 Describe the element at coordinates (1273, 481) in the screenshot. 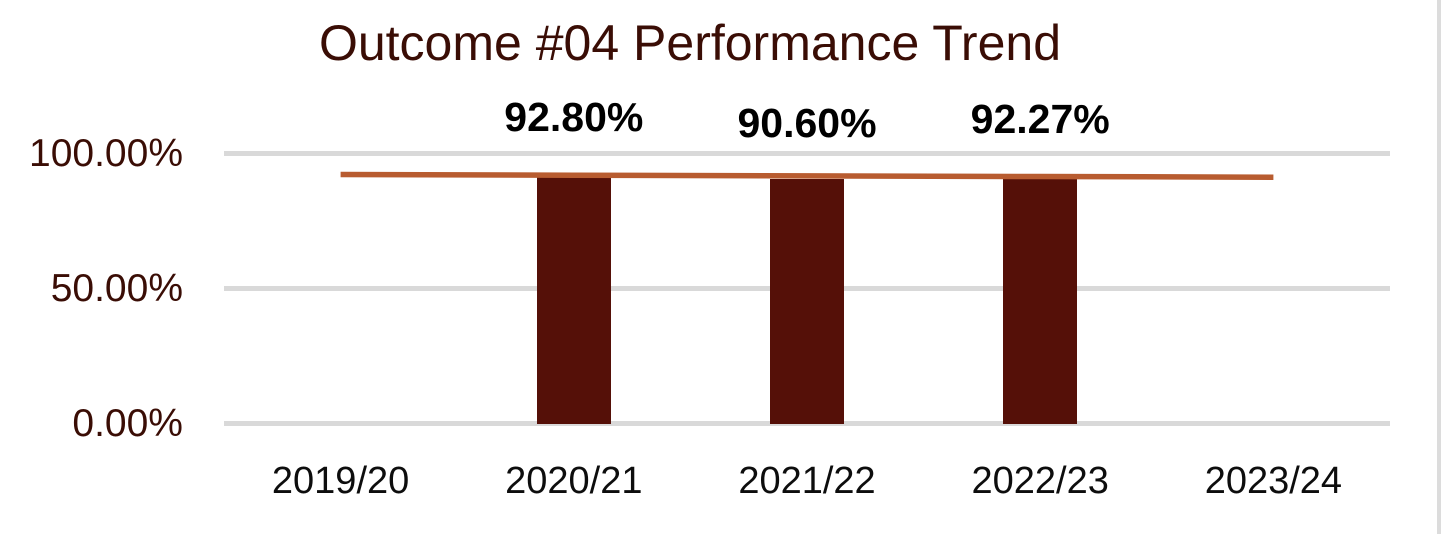

I see `x-axis-tick-label: 2023/24` at that location.